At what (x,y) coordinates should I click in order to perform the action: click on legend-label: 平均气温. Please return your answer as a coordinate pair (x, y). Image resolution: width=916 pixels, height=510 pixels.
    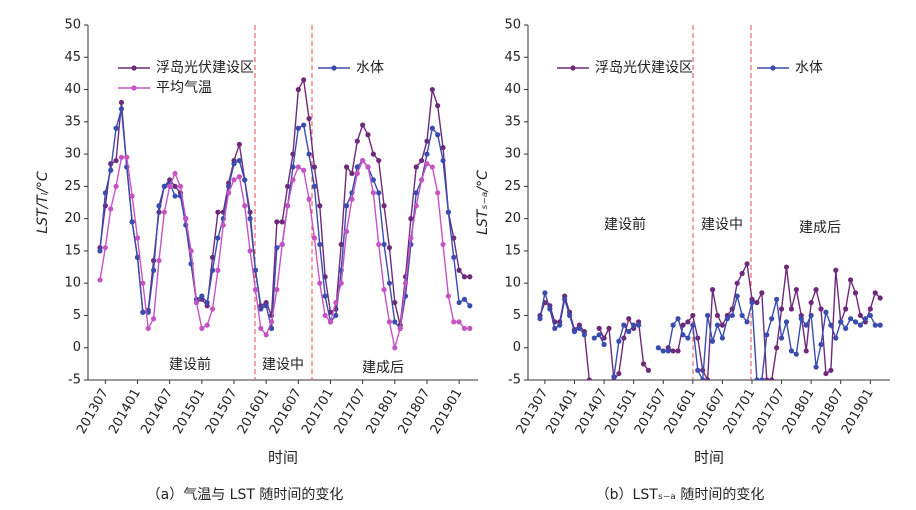
    Looking at the image, I should click on (184, 88).